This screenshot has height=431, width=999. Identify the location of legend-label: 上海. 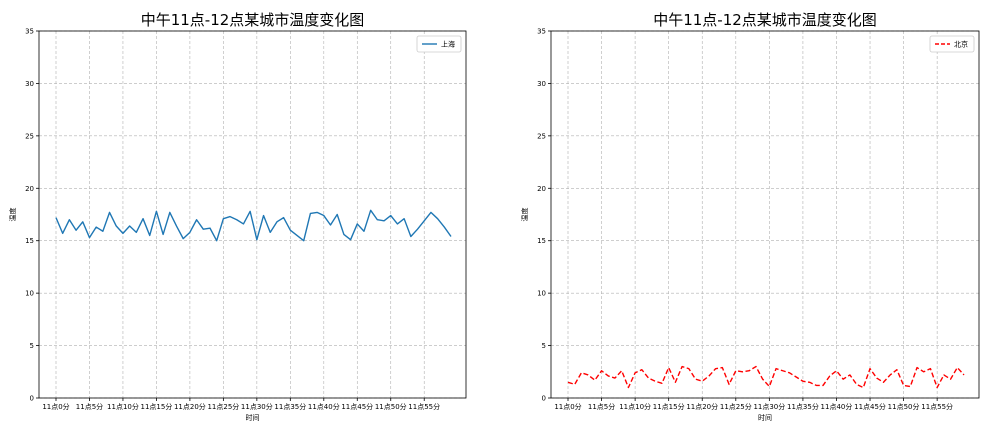
(448, 44).